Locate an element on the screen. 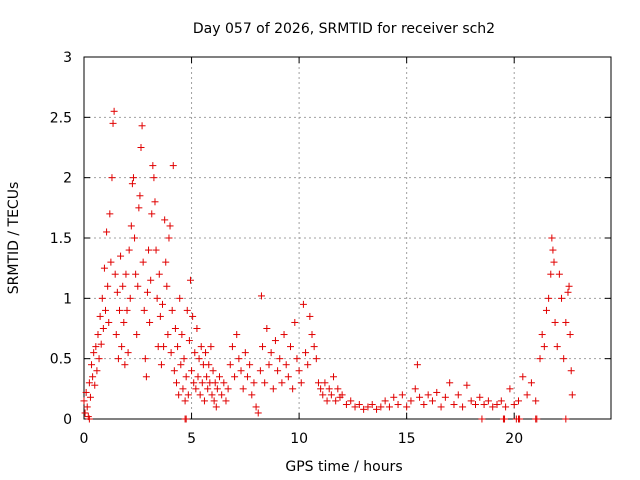  x-tick-label: 10 is located at coordinates (299, 439).